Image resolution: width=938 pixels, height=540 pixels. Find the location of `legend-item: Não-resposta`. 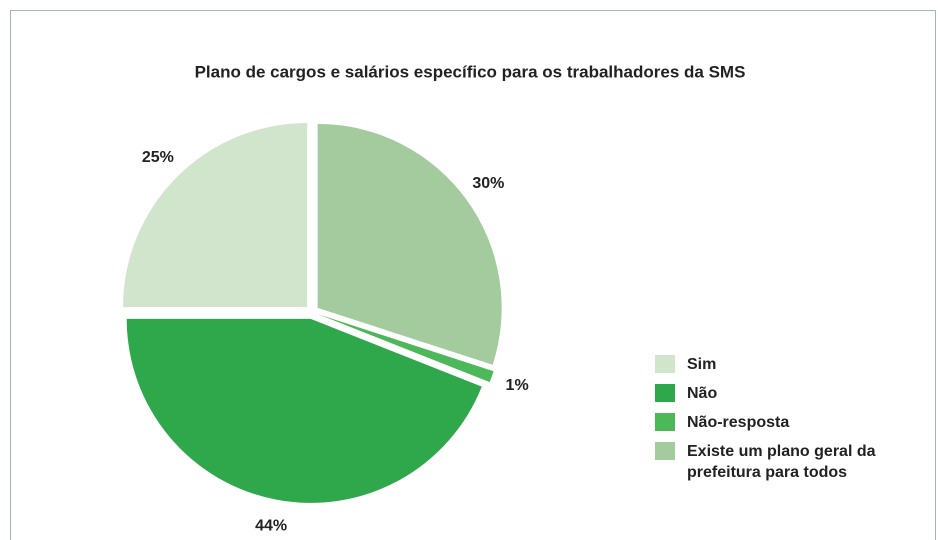

legend-item: Não-resposta is located at coordinates (785, 423).